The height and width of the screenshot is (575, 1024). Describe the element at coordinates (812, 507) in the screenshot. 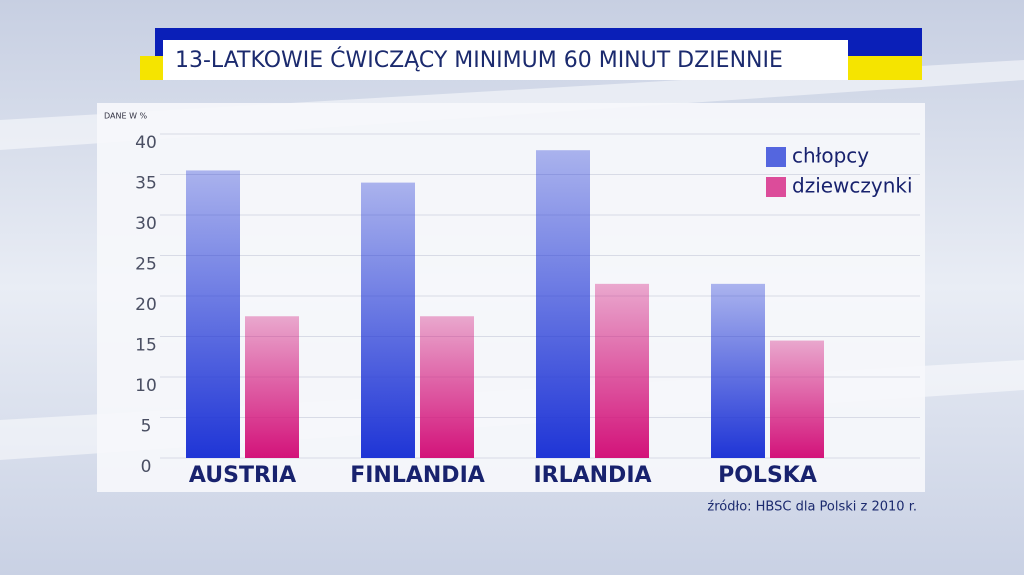

I see `source-note: źródło: HBSC dla Polski z 2010 r.` at that location.